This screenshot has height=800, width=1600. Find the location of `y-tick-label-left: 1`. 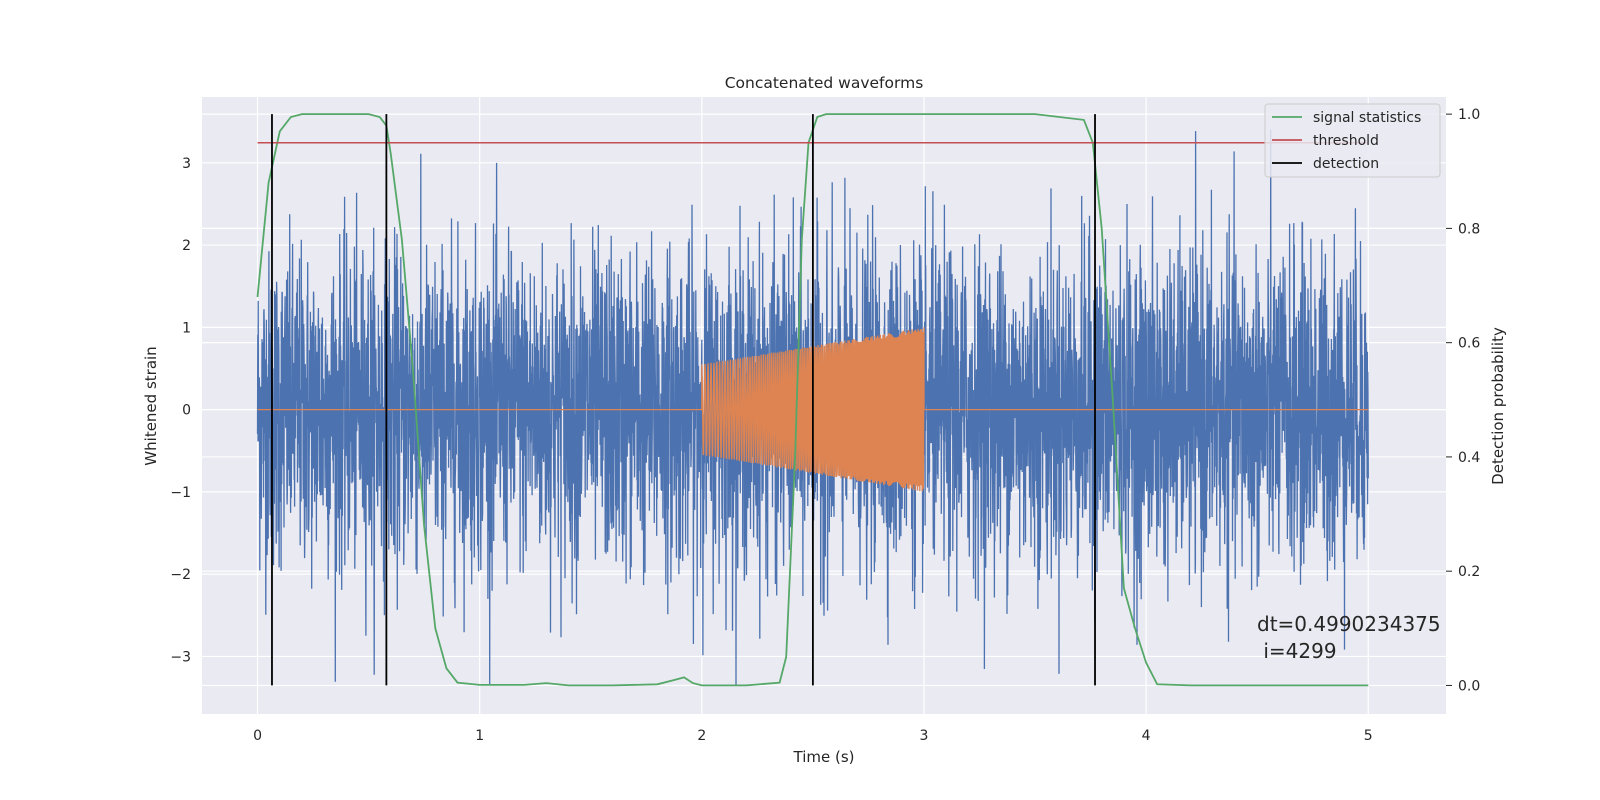

y-tick-label-left: 1 is located at coordinates (186, 328).